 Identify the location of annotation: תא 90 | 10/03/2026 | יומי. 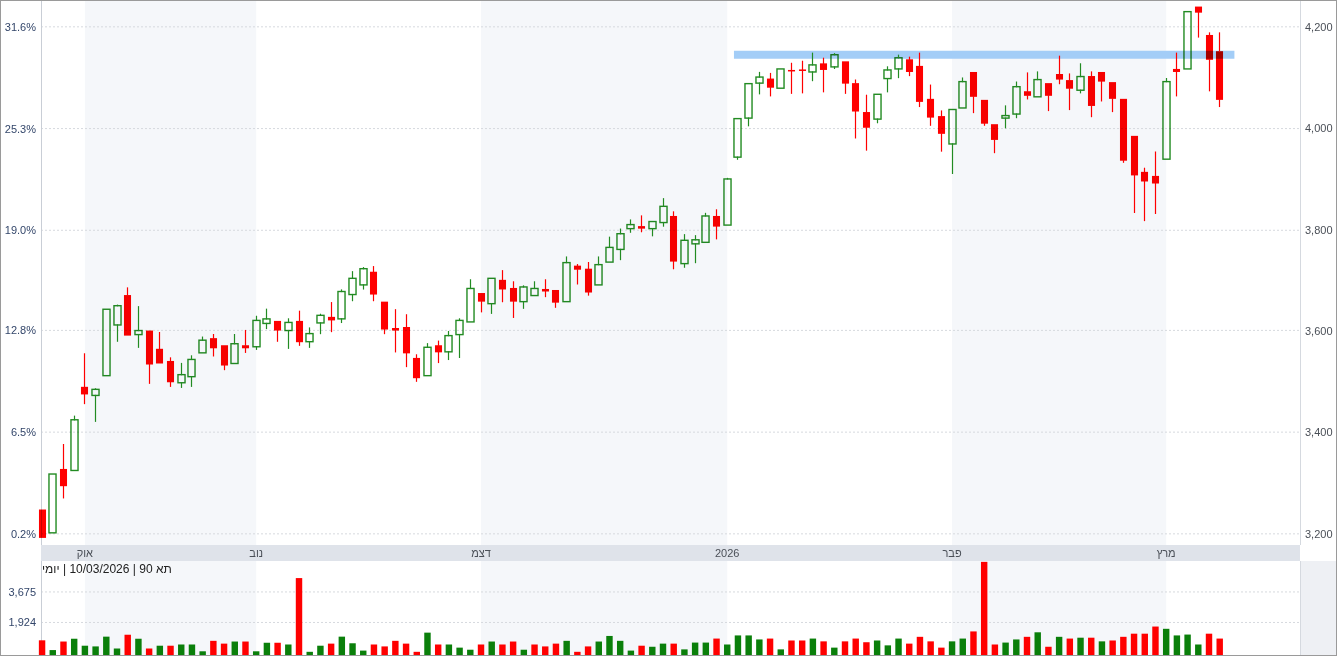
(107, 569).